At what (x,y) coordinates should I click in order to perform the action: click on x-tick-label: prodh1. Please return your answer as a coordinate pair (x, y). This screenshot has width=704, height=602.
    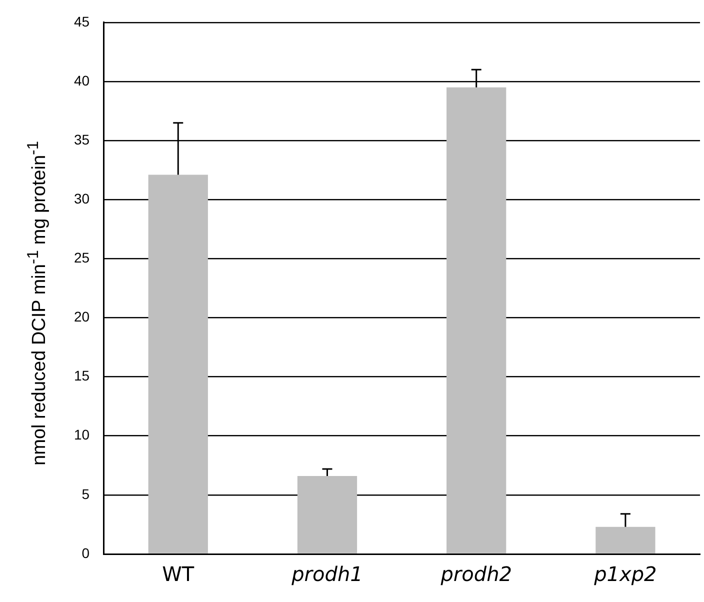
    Looking at the image, I should click on (326, 574).